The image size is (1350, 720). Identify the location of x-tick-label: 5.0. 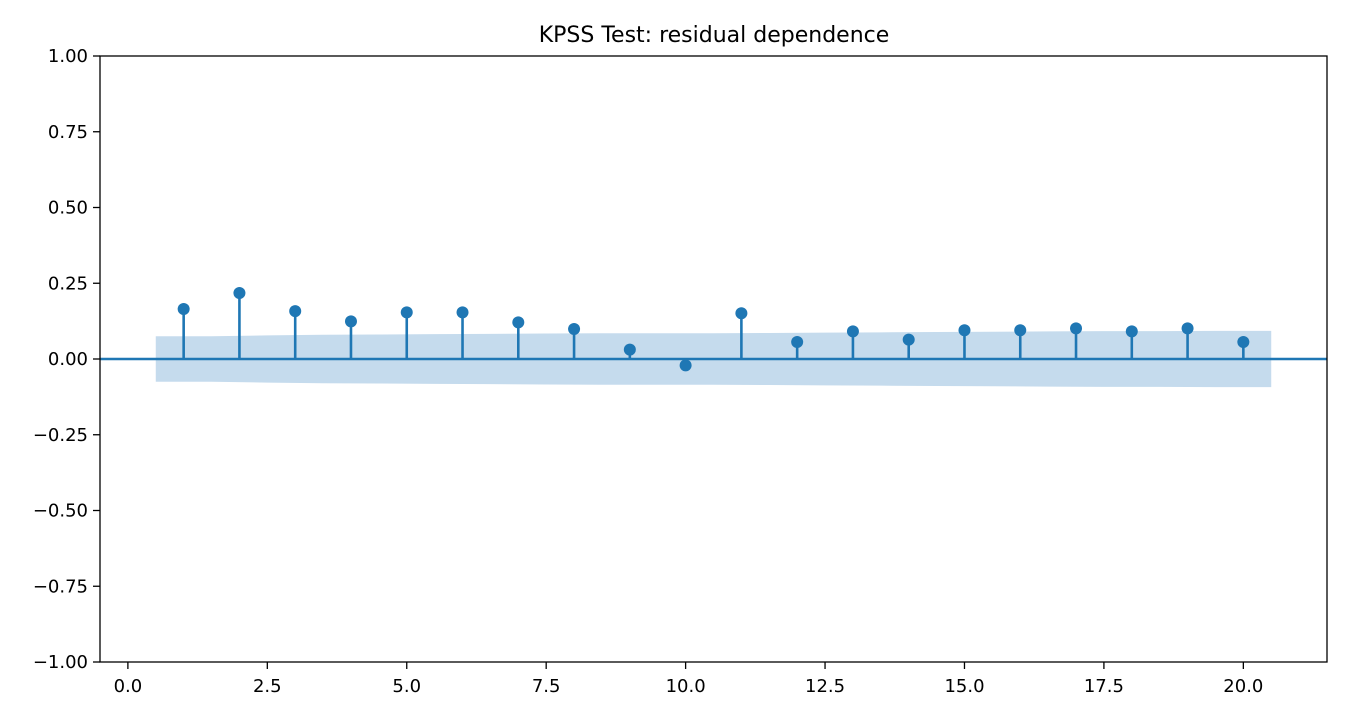
(406, 686).